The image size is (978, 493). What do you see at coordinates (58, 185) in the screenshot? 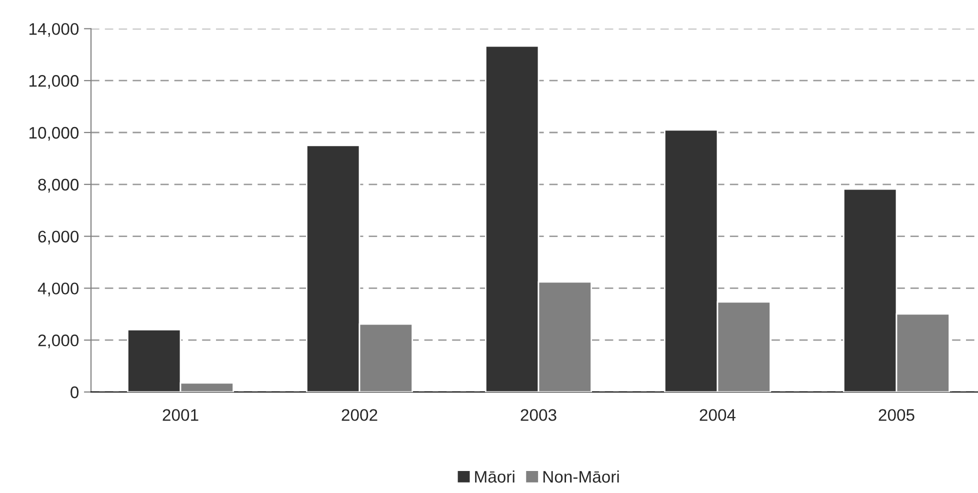
I see `y-tick-label: 8,000` at bounding box center [58, 185].